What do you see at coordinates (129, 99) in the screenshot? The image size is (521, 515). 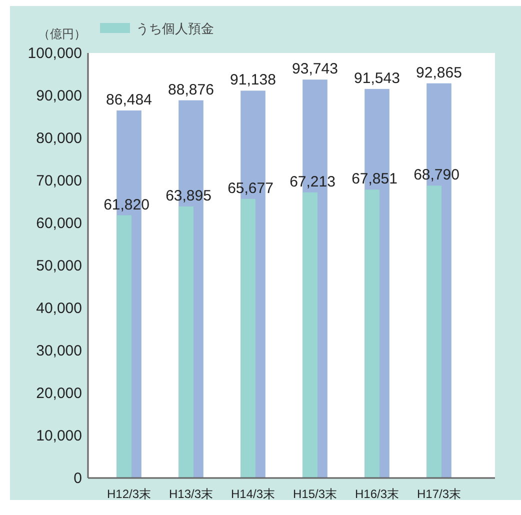 I see `data-label: 86,484` at bounding box center [129, 99].